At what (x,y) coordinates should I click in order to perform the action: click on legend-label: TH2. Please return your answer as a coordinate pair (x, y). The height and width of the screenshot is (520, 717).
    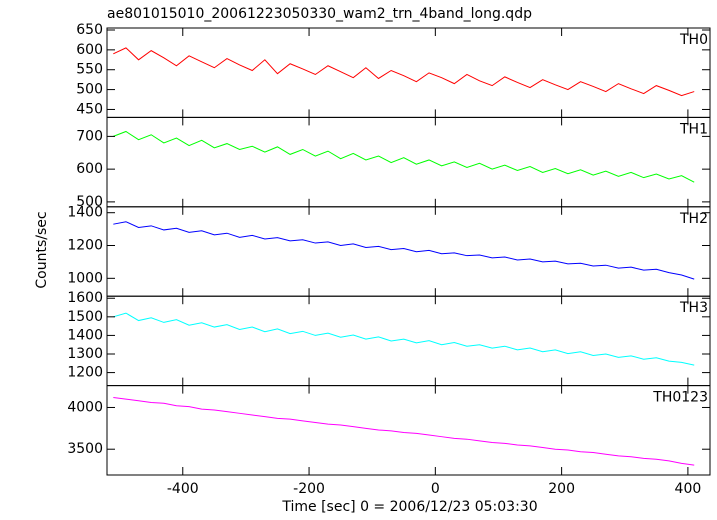
    Looking at the image, I should click on (693, 219).